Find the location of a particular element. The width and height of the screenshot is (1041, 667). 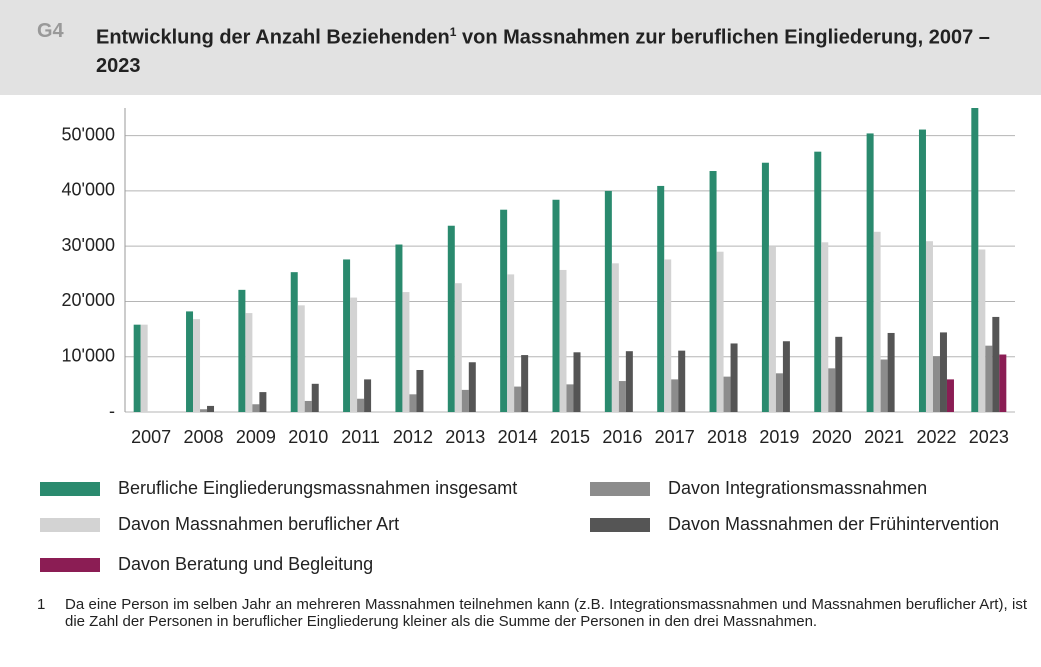

y-tick-label: 40'000 is located at coordinates (89, 190).